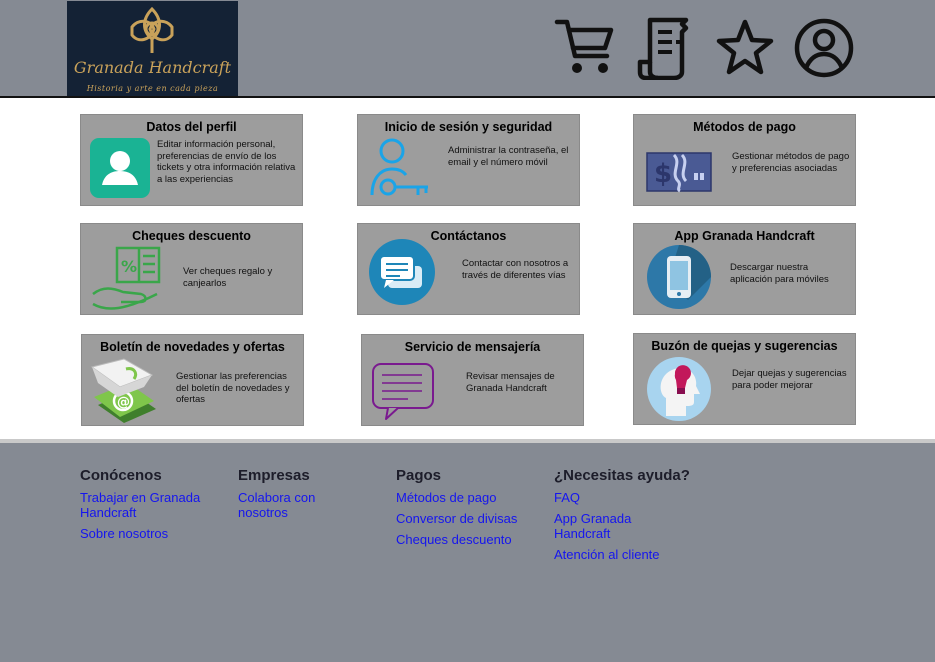 The width and height of the screenshot is (935, 662). I want to click on card-title: Inicio de sesión y seguridad, so click(468, 127).